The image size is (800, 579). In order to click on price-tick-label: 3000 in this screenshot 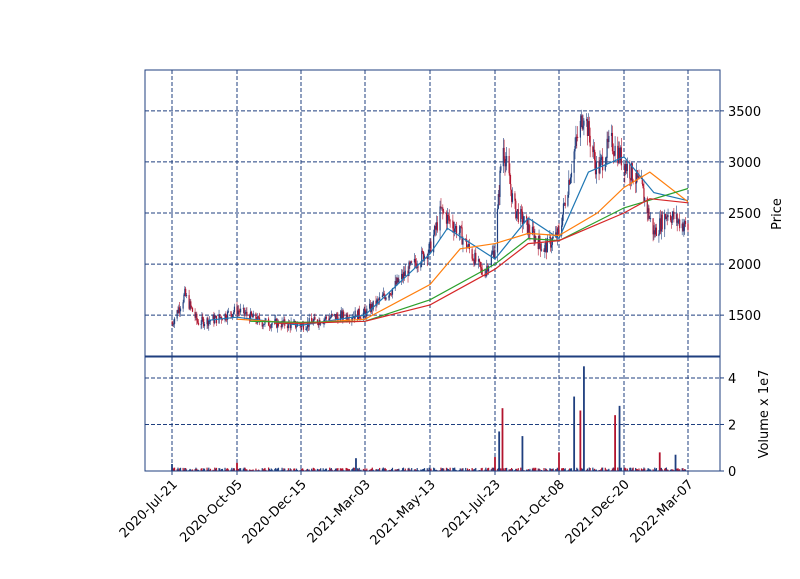, I will do `click(744, 163)`.